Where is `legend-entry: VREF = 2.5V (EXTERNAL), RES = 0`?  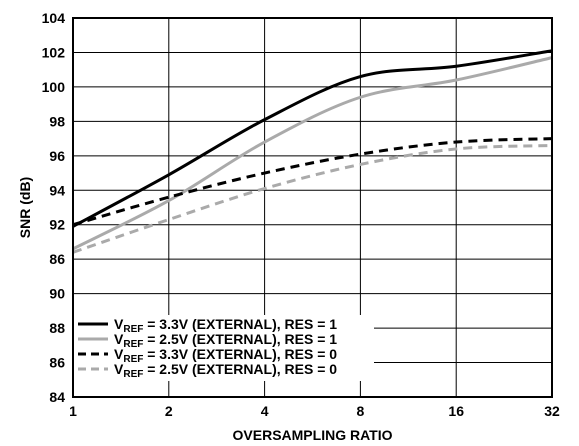
legend-entry: VREF = 2.5V (EXTERNAL), RES = 0 is located at coordinates (225, 370).